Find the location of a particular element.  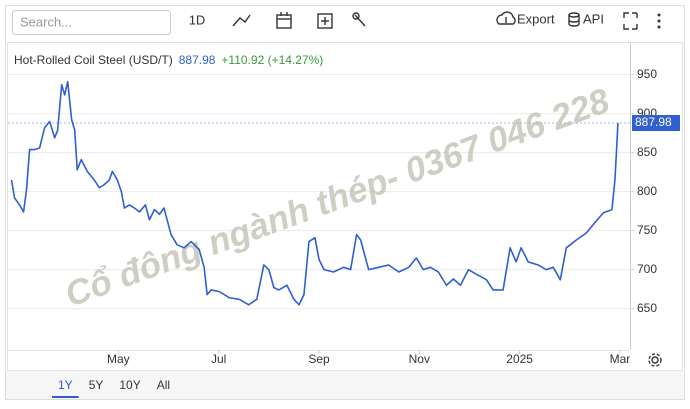

range-button: 10Y is located at coordinates (129, 385).